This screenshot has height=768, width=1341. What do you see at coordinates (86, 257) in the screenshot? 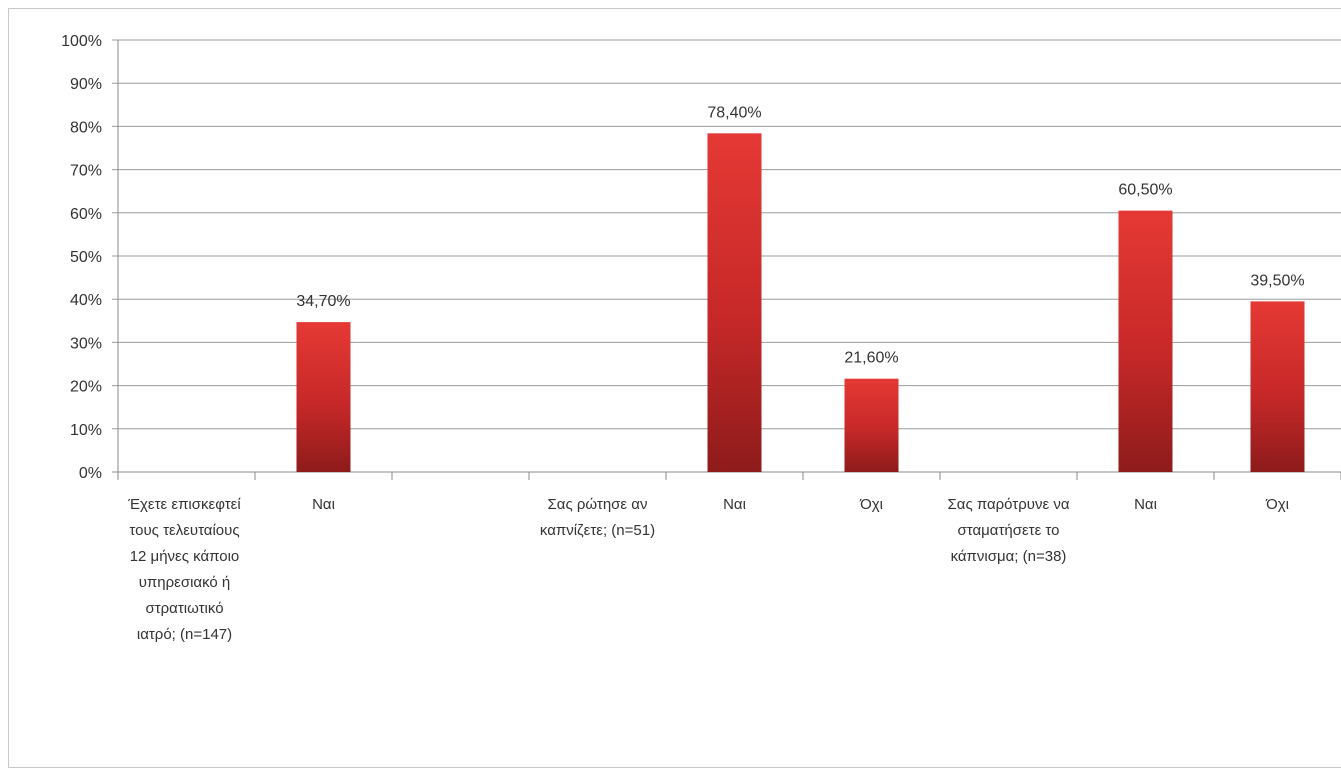
I see `y-tick-label: 50%` at bounding box center [86, 257].